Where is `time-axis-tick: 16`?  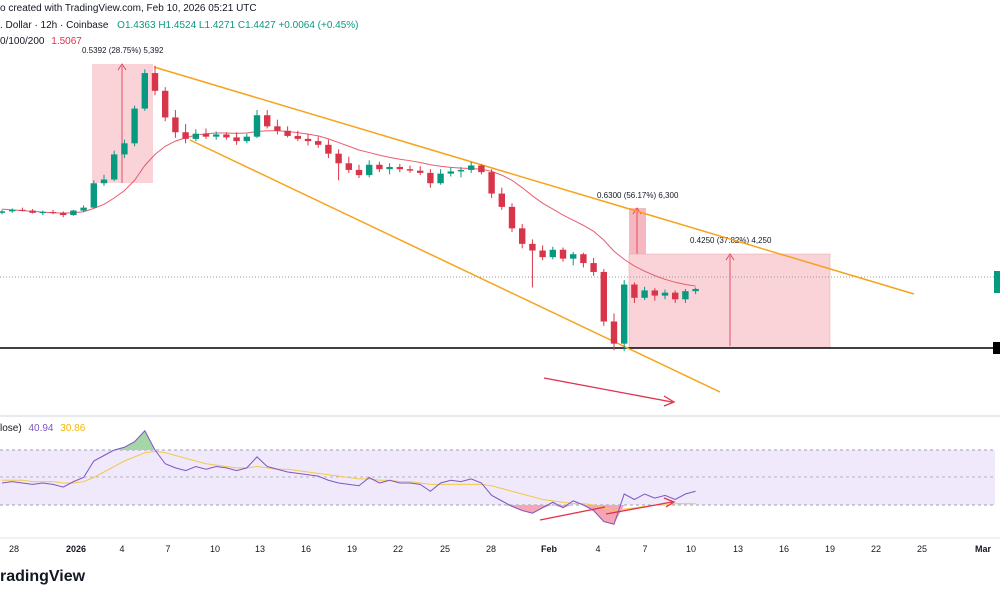 time-axis-tick: 16 is located at coordinates (306, 549).